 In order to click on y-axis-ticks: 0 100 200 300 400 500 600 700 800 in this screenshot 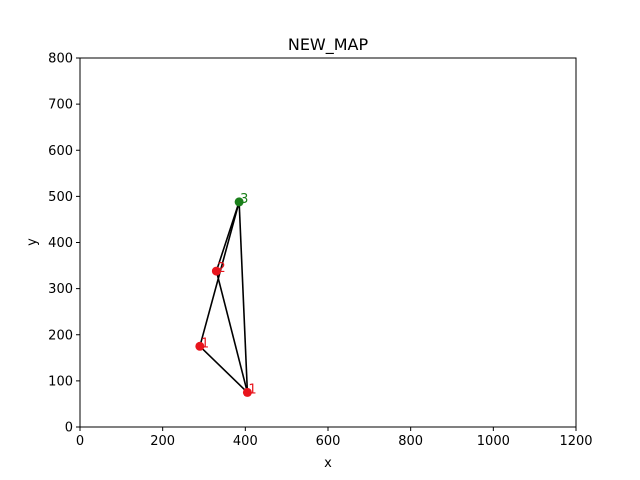, I will do `click(64, 244)`.